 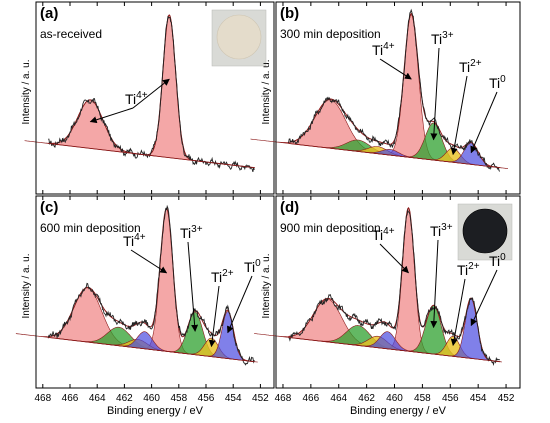 What do you see at coordinates (289, 207) in the screenshot?
I see `panel-letter: (d)` at bounding box center [289, 207].